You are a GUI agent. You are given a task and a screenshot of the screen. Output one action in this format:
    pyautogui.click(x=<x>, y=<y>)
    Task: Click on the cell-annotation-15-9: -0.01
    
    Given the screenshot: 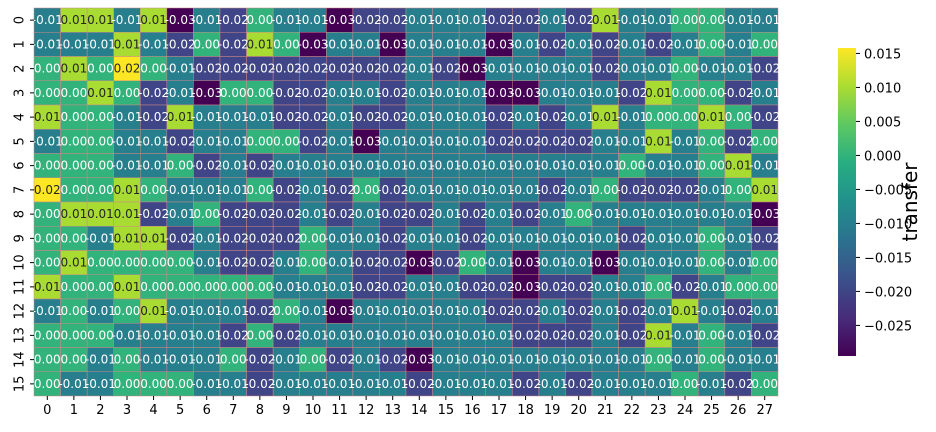 What is the action you would take?
    pyautogui.click(x=286, y=384)
    